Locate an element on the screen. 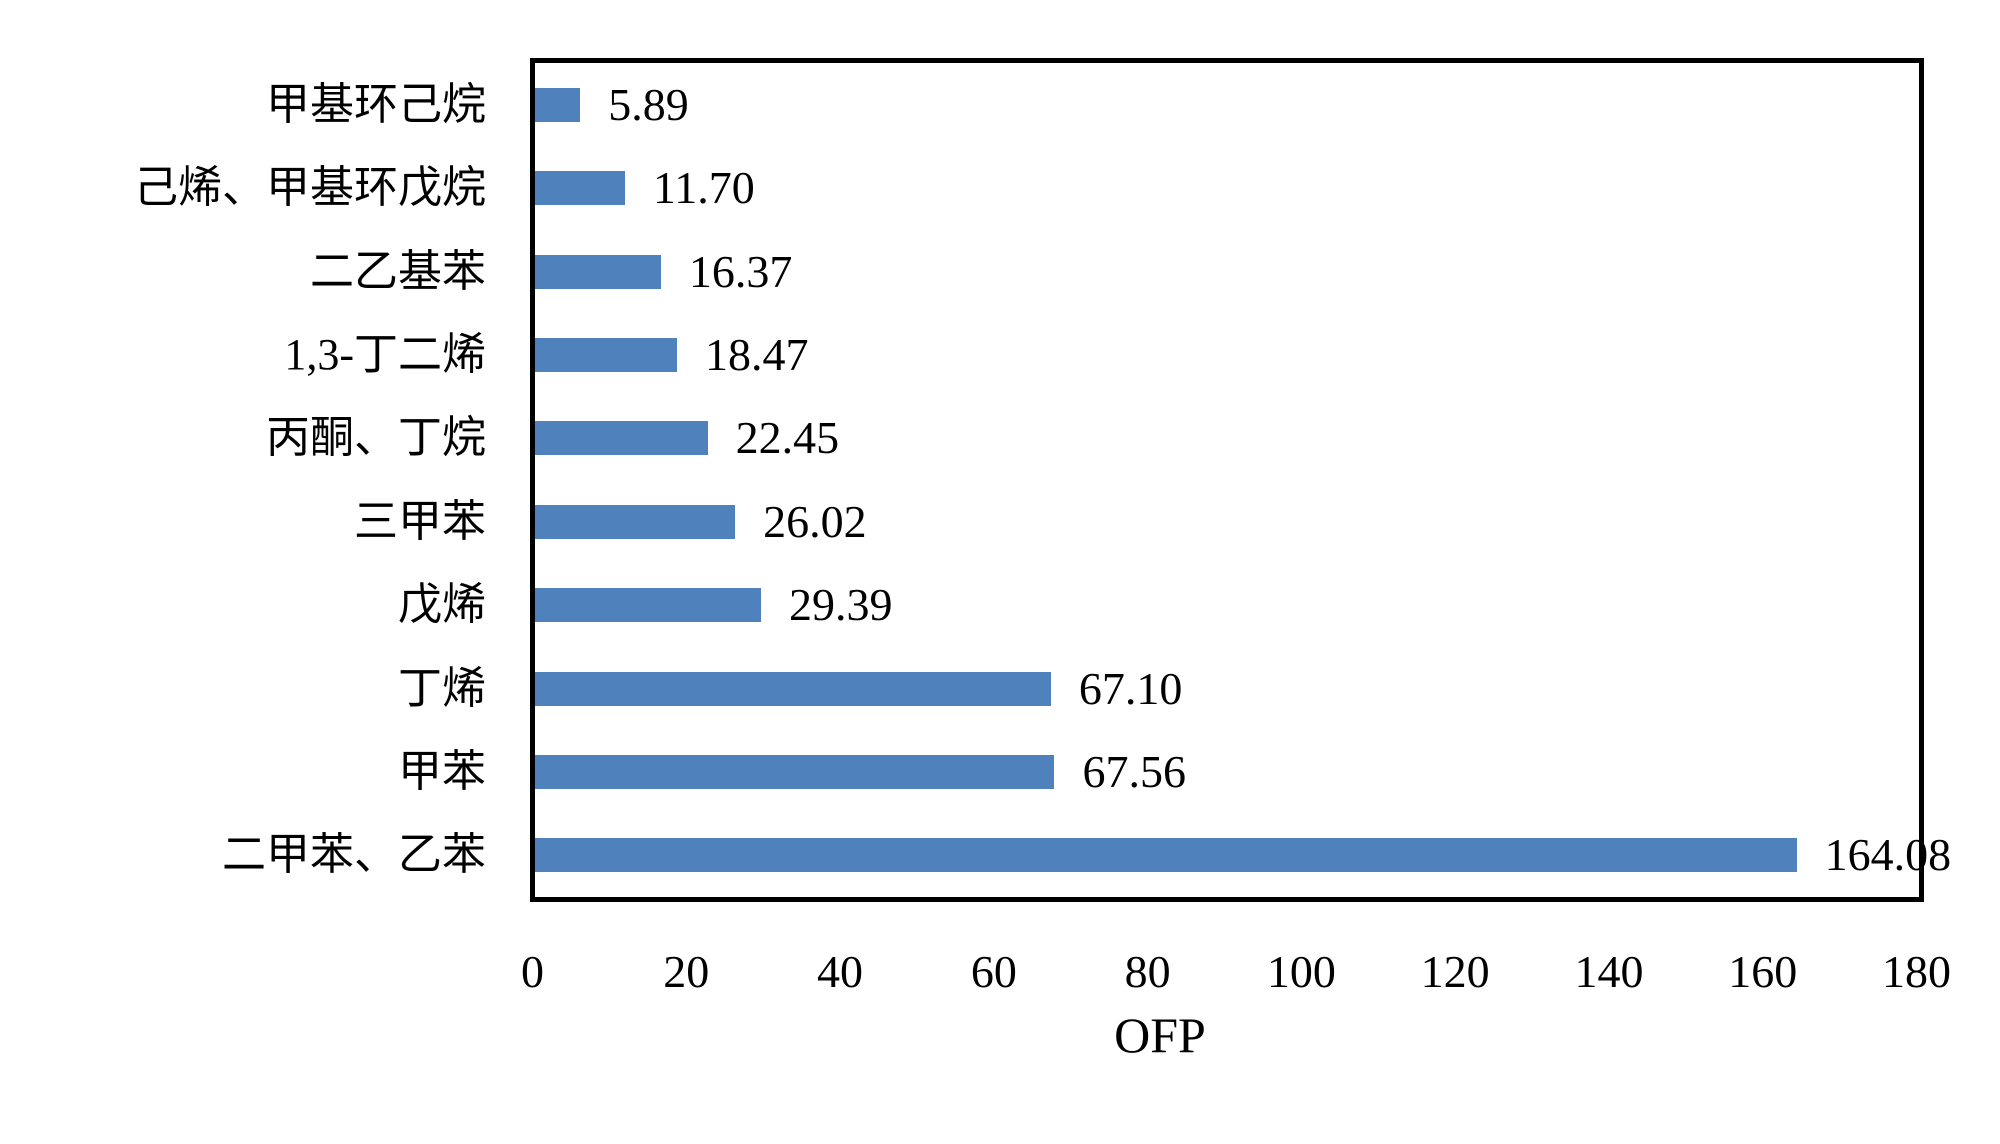 This screenshot has height=1144, width=2000. value-label: 18.47 is located at coordinates (757, 354).